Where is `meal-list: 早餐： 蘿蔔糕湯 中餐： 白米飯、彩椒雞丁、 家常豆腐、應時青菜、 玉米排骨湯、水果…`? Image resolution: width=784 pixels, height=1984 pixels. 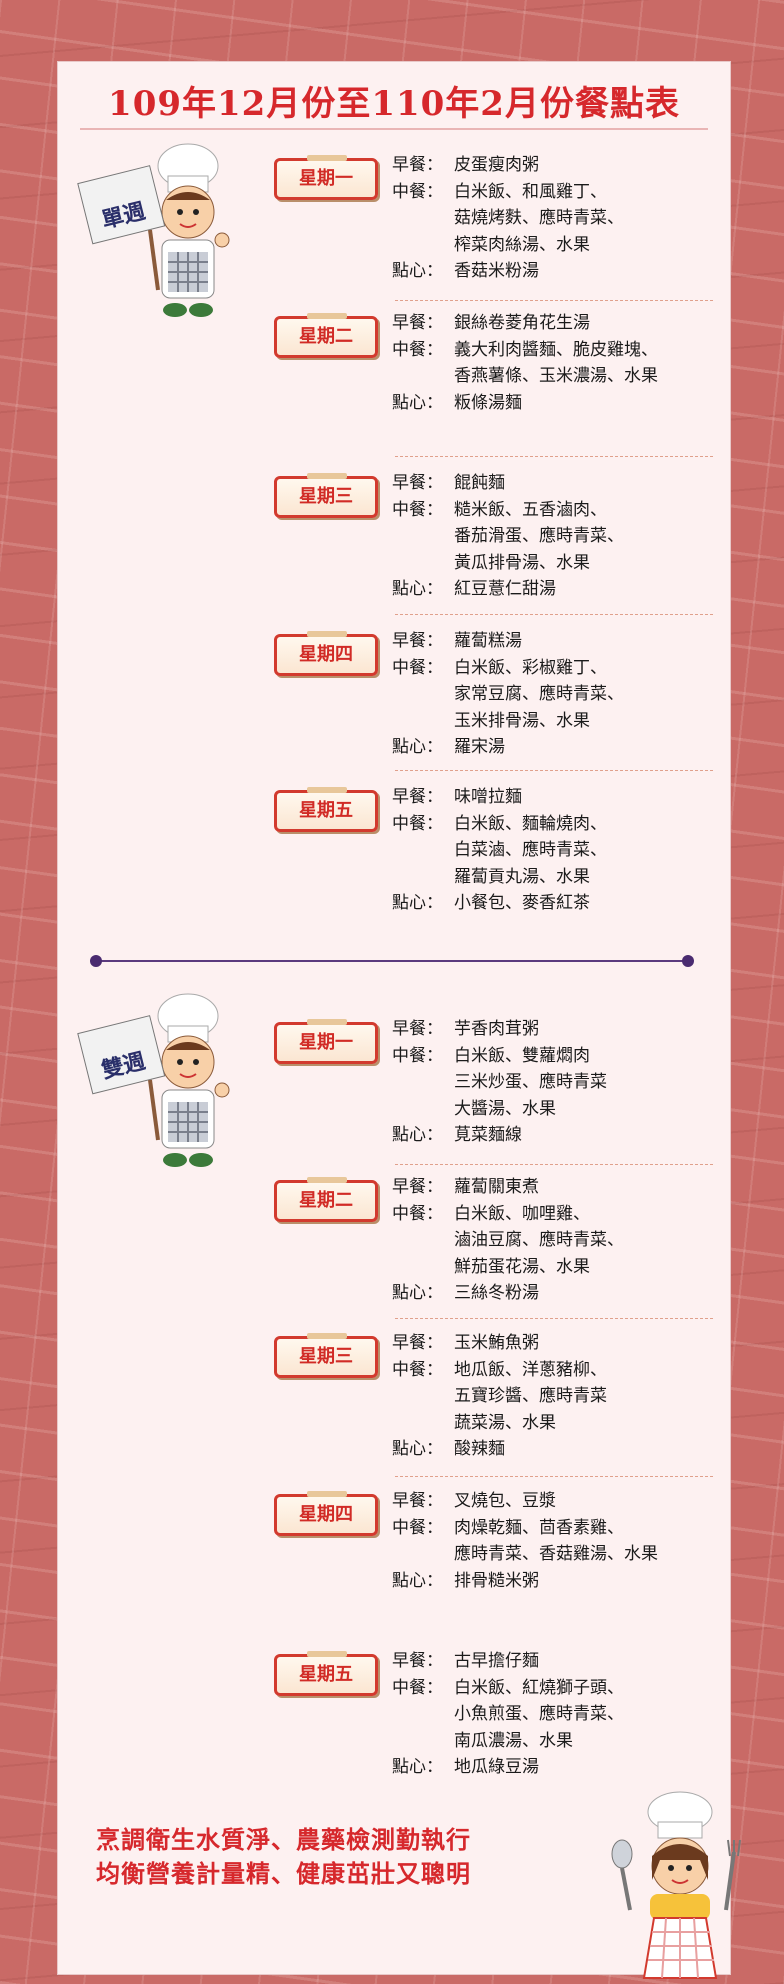 meal-list: 早餐： 蘿蔔糕湯 中餐： 白米飯、彩椒雞丁、 家常豆腐、應時青菜、 玉米排骨湯、水果… is located at coordinates (552, 694).